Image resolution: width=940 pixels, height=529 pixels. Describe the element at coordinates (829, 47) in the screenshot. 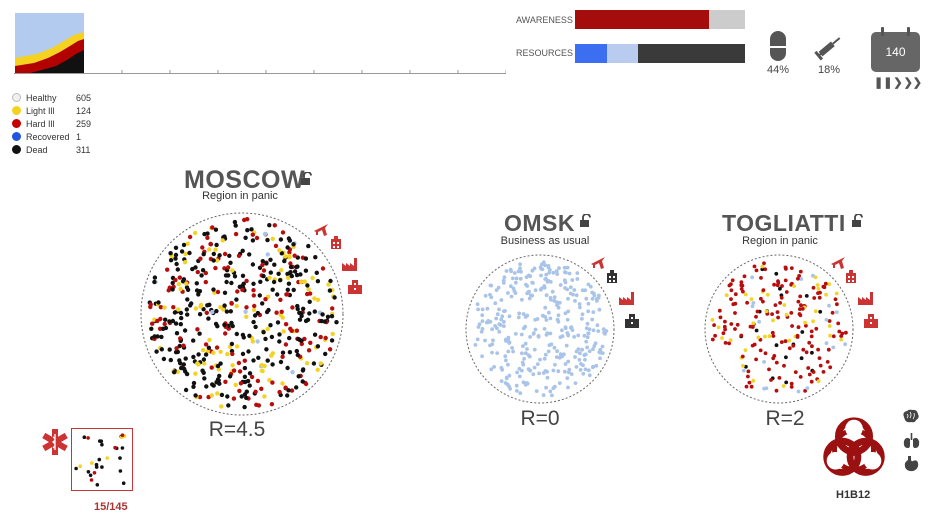

I see `syringe-icon` at that location.